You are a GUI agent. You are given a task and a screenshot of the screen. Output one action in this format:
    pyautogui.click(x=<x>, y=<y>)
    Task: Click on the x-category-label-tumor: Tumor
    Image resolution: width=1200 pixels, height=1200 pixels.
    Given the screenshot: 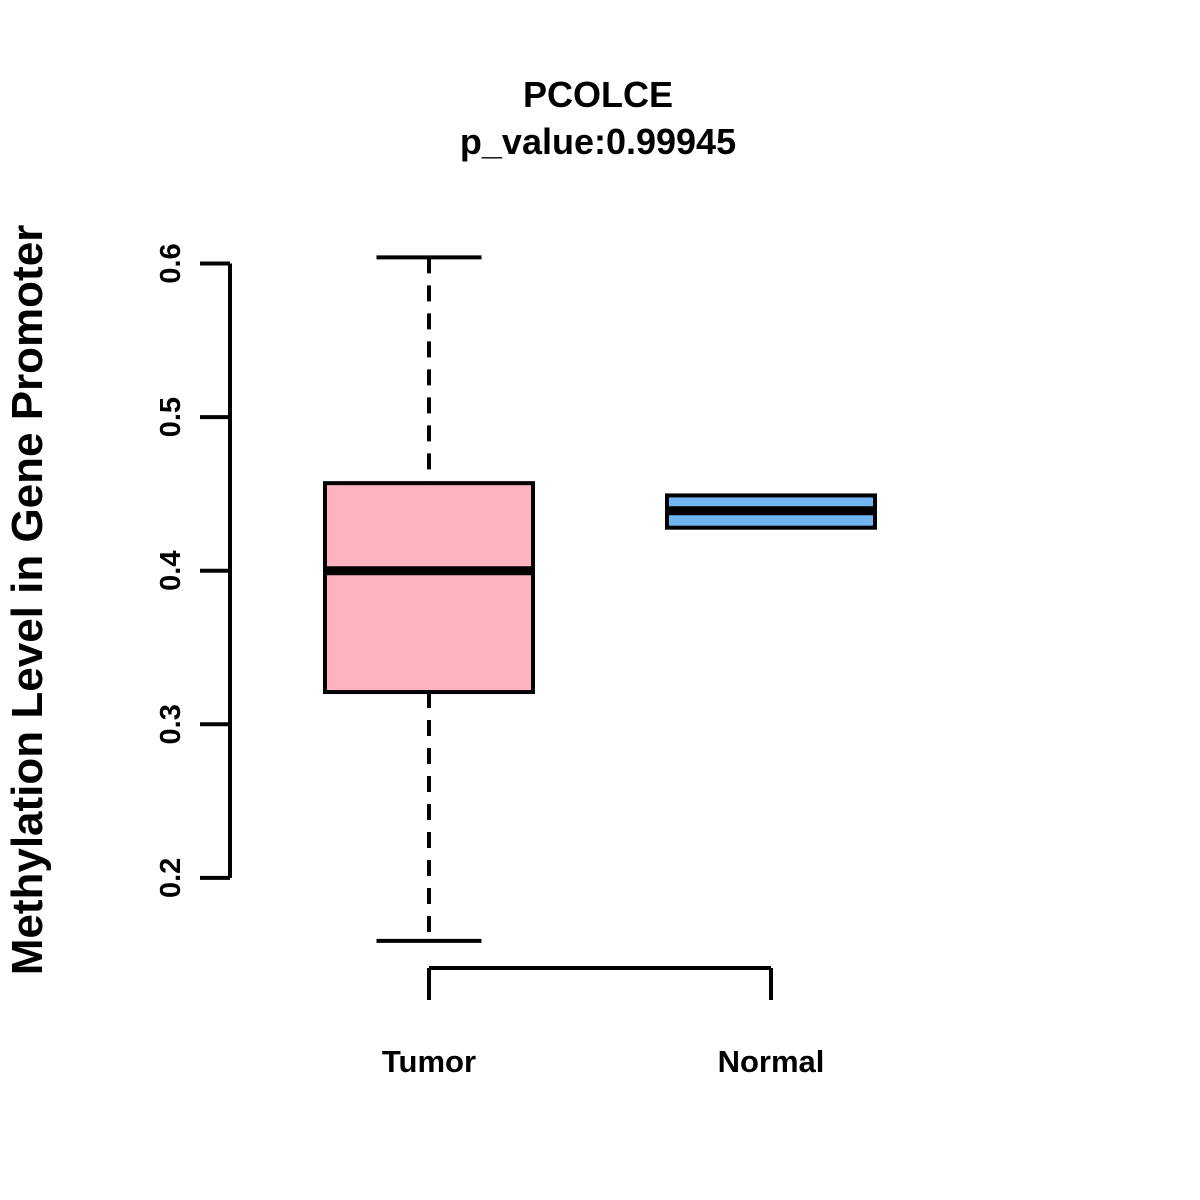 What is the action you would take?
    pyautogui.click(x=429, y=1061)
    